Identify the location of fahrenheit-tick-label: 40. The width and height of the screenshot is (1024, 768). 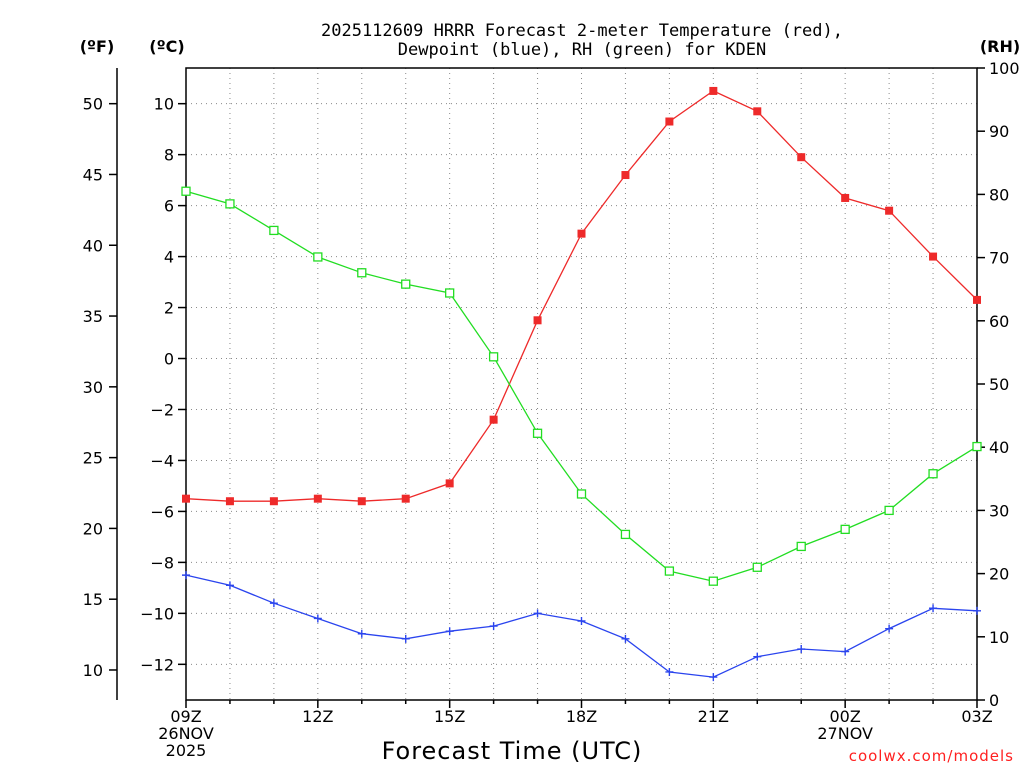
(93, 245).